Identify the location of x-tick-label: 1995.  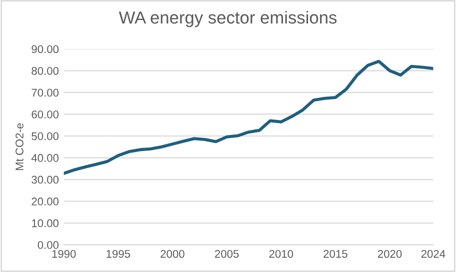
(118, 254).